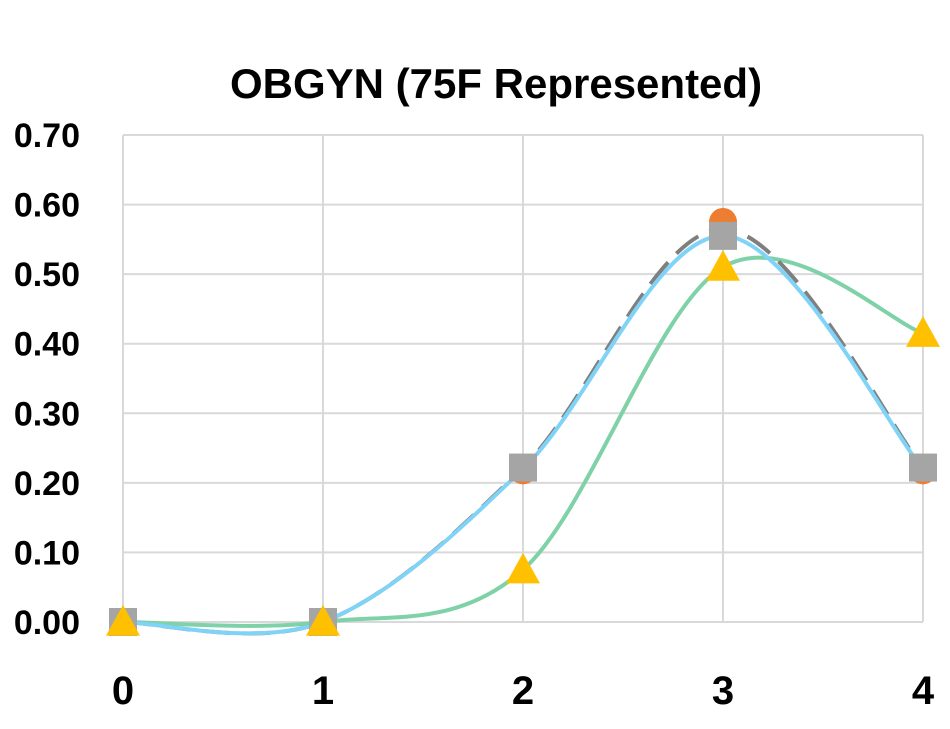 The image size is (950, 729). Describe the element at coordinates (123, 691) in the screenshot. I see `x-tick-label: 0` at that location.